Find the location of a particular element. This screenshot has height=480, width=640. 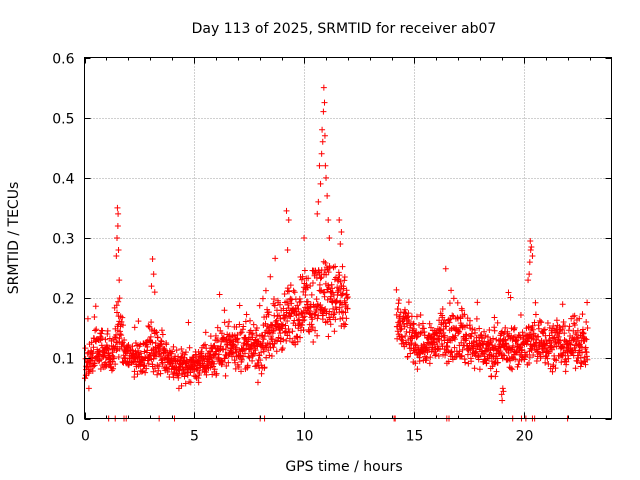

x-tick-label: 0 is located at coordinates (85, 437).